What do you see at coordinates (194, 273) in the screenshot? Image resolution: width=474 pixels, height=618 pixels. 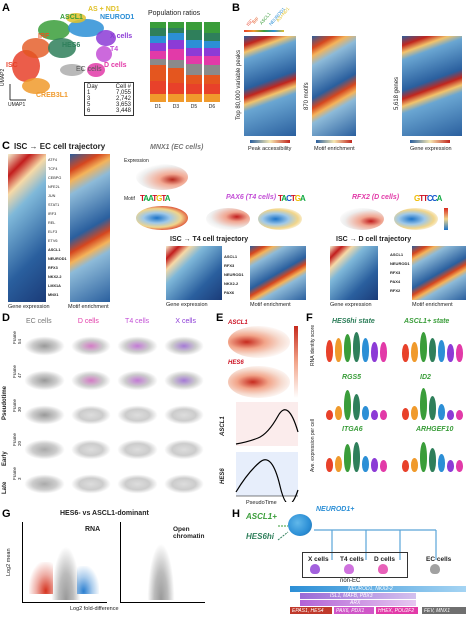 I see `c-t4-gene-heatmap` at bounding box center [194, 273].